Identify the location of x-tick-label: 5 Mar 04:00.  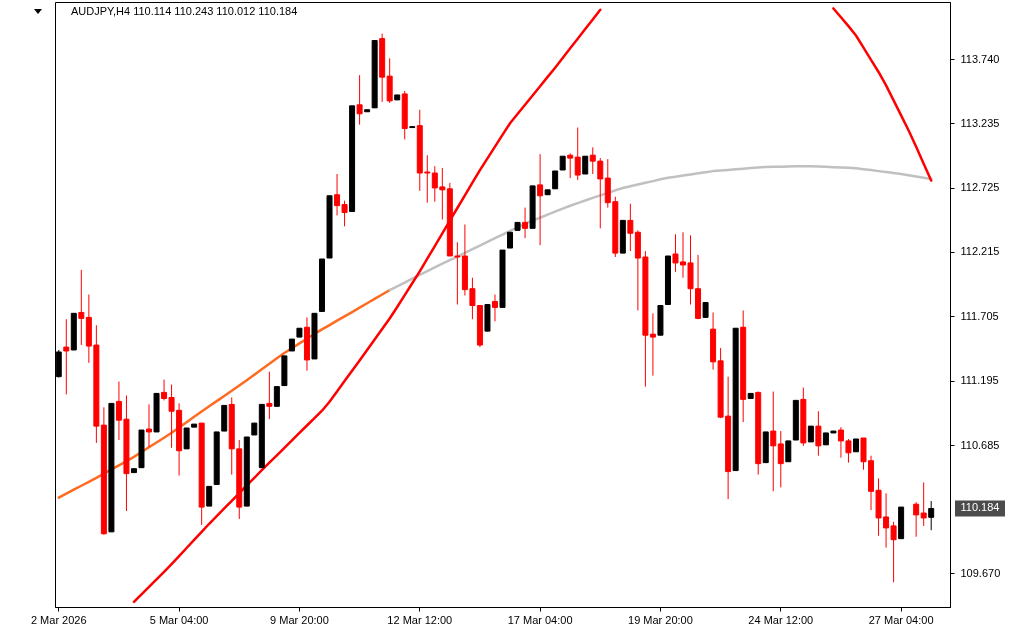
(179, 619).